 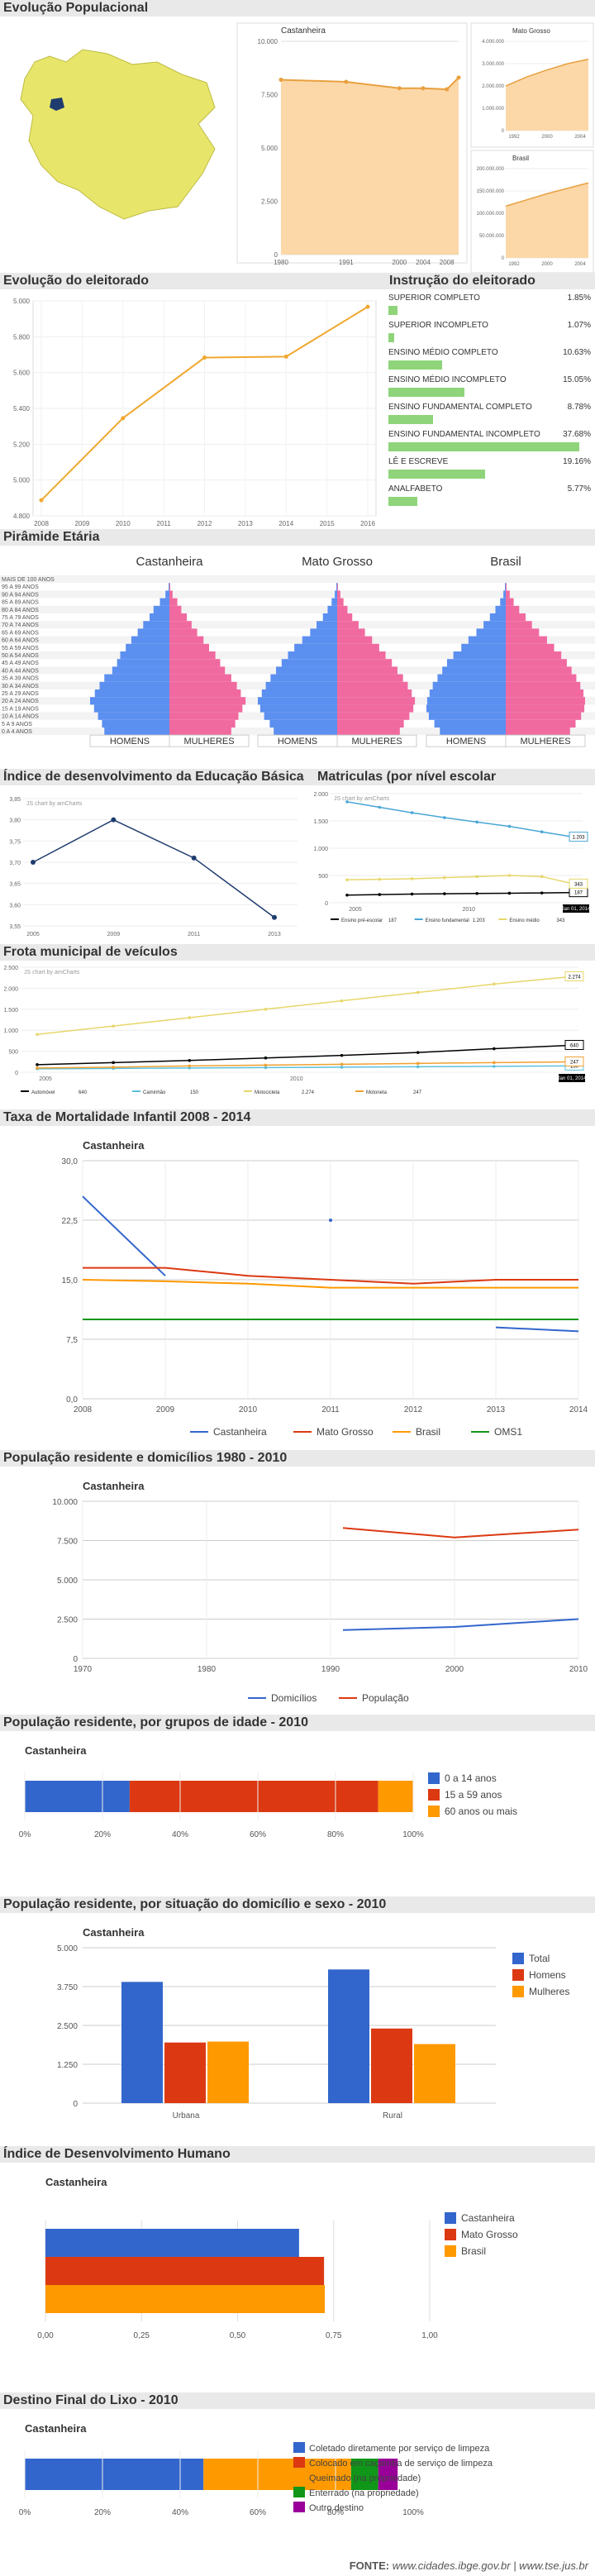 What do you see at coordinates (395, 1796) in the screenshot?
I see `bar-60-anos-ou-mais` at bounding box center [395, 1796].